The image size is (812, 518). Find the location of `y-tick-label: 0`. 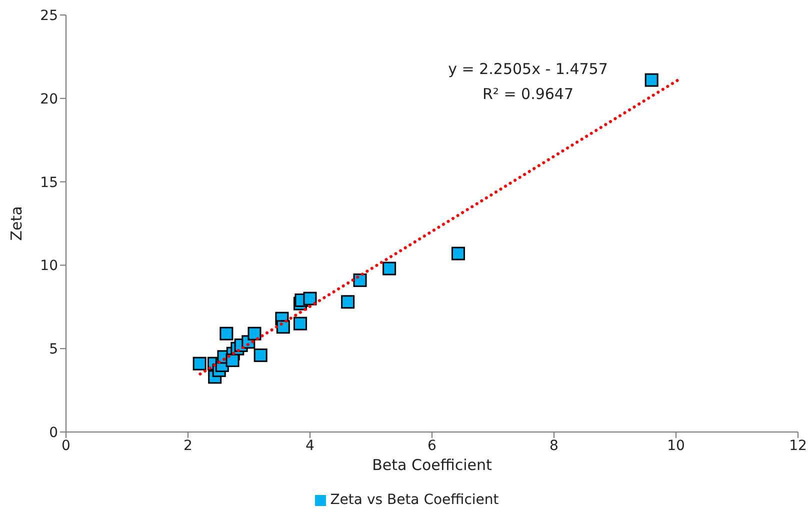

y-tick-label: 0 is located at coordinates (53, 432).